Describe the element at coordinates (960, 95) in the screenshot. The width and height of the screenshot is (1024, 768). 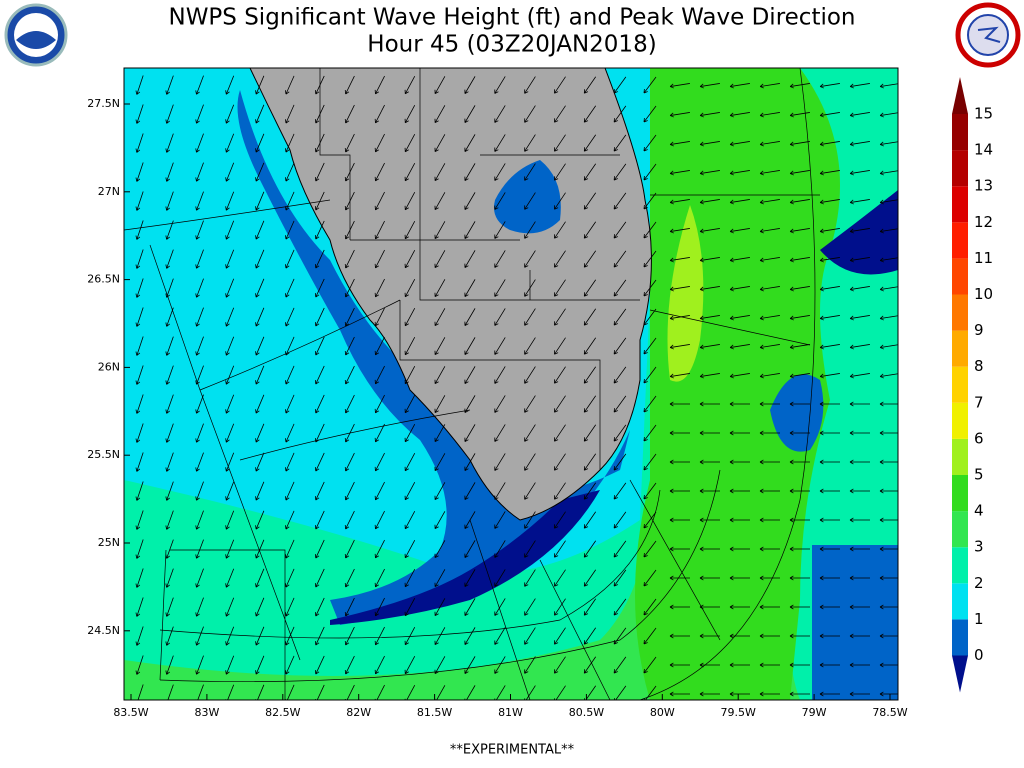
I see `colorbar-over` at that location.